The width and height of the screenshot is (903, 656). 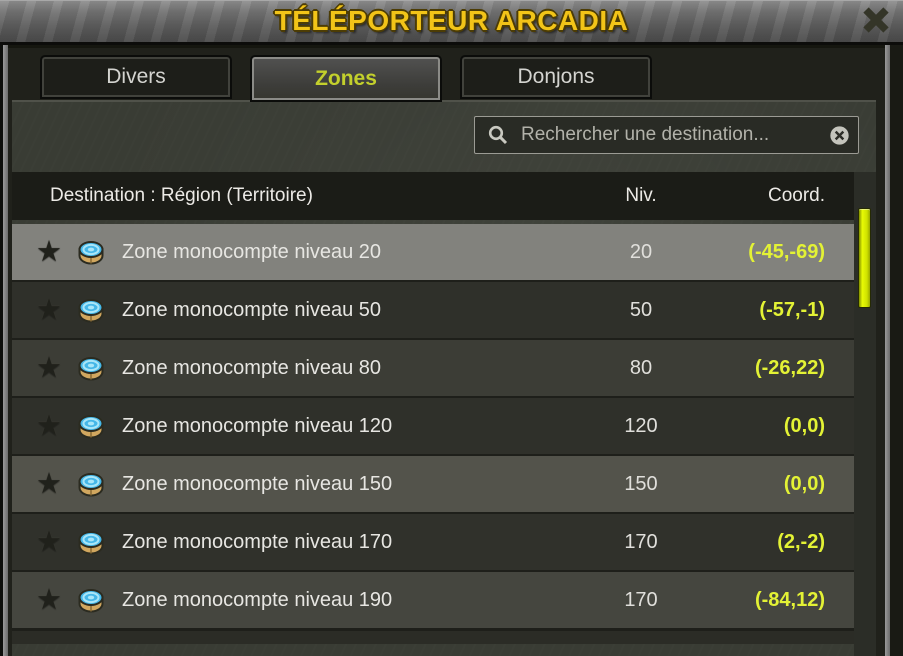 I want to click on row-level: 80, so click(x=641, y=367).